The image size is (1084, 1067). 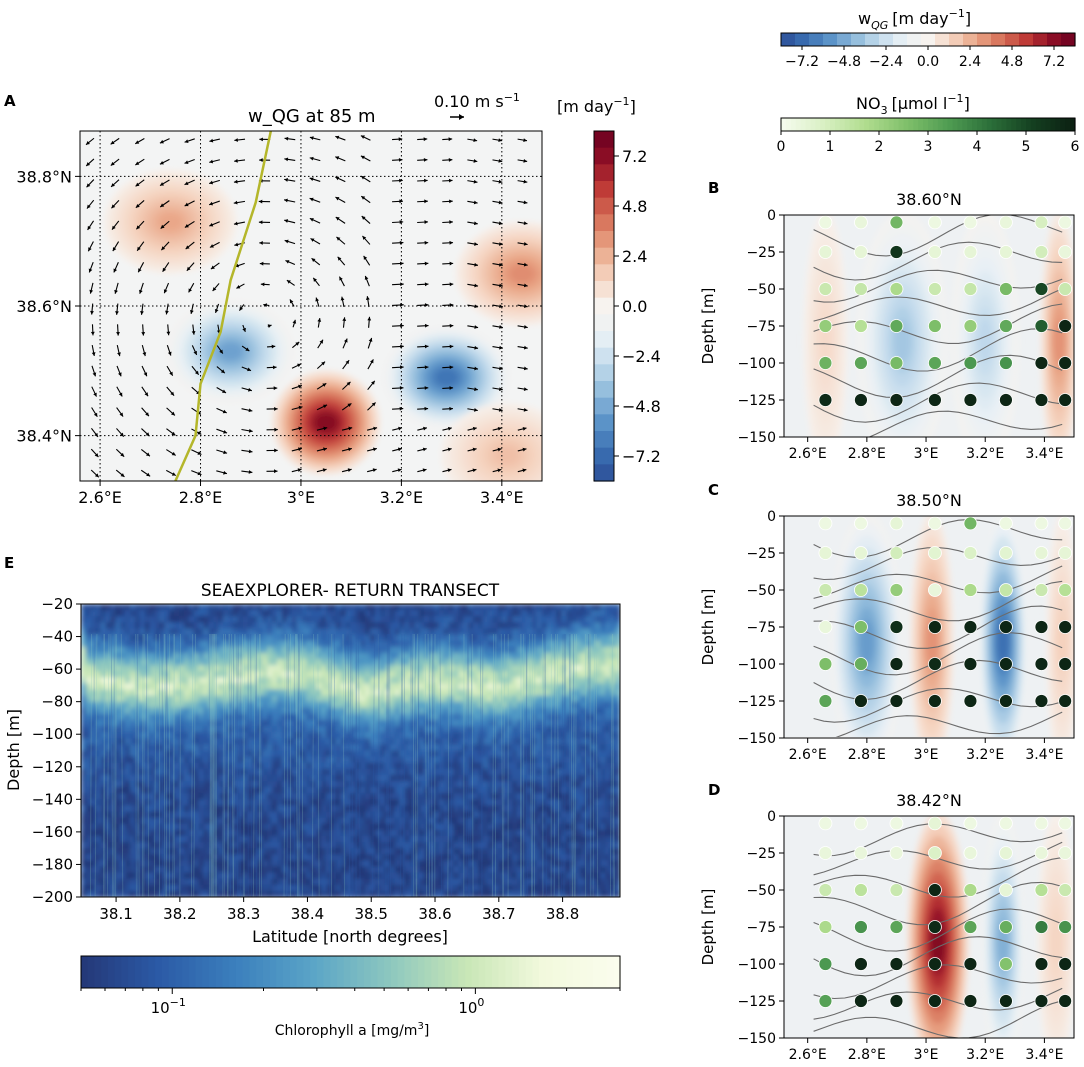 What do you see at coordinates (1068, 39) in the screenshot?
I see `colorbar-top-band` at bounding box center [1068, 39].